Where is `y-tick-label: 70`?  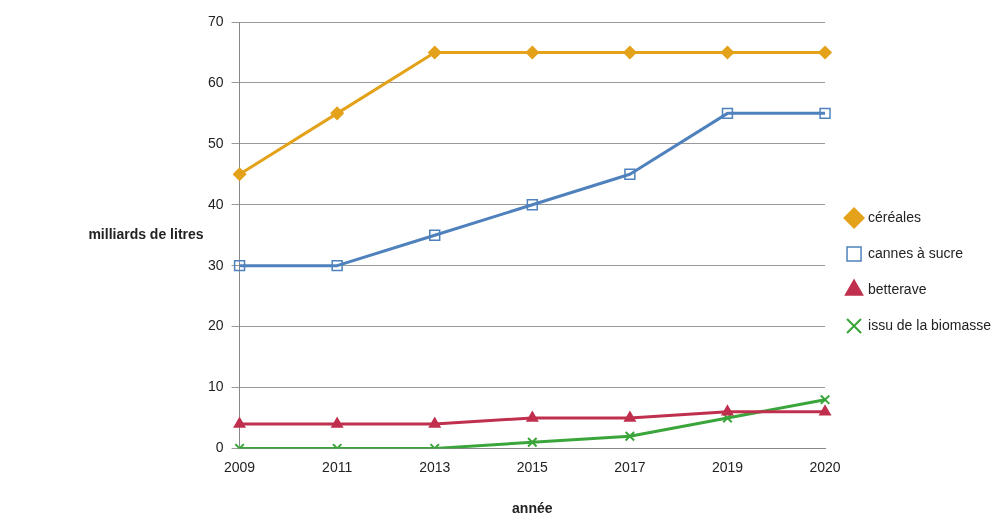
y-tick-label: 70 is located at coordinates (215, 20).